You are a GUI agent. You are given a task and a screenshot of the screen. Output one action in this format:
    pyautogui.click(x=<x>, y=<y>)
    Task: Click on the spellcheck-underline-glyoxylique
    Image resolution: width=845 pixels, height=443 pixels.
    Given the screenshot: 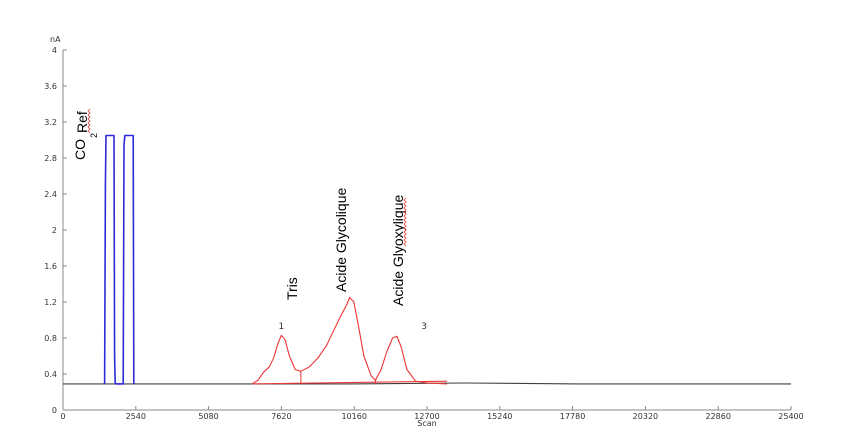 What is the action you would take?
    pyautogui.click(x=405, y=222)
    